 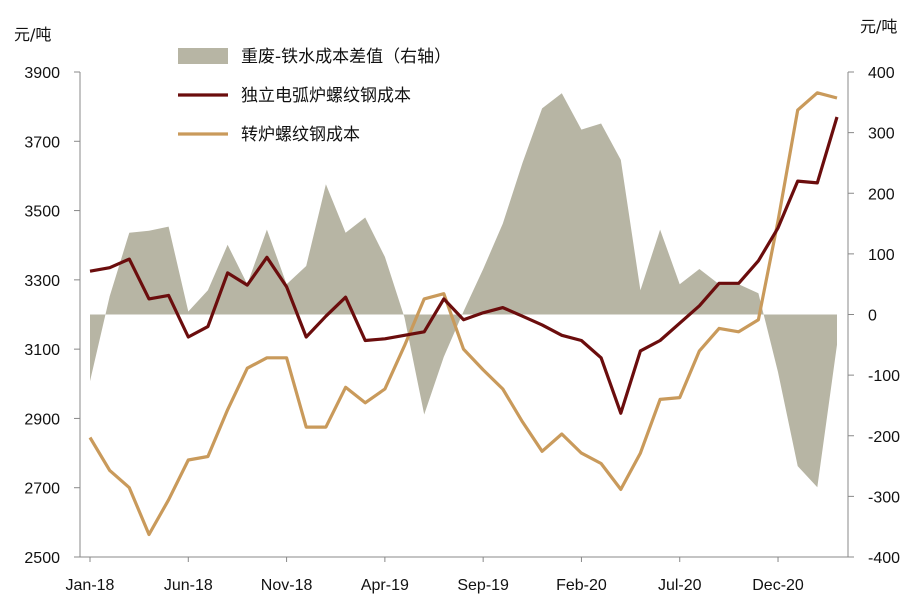 What do you see at coordinates (881, 134) in the screenshot?
I see `right-tick-label: 300` at bounding box center [881, 134].